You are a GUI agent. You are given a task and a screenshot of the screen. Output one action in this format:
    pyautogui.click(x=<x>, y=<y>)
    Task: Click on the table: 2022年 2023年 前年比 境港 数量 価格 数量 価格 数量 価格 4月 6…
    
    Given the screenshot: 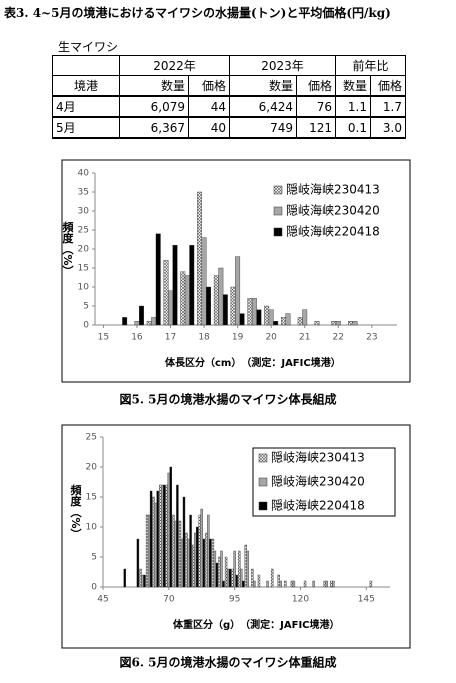 What is the action you would take?
    pyautogui.click(x=229, y=97)
    